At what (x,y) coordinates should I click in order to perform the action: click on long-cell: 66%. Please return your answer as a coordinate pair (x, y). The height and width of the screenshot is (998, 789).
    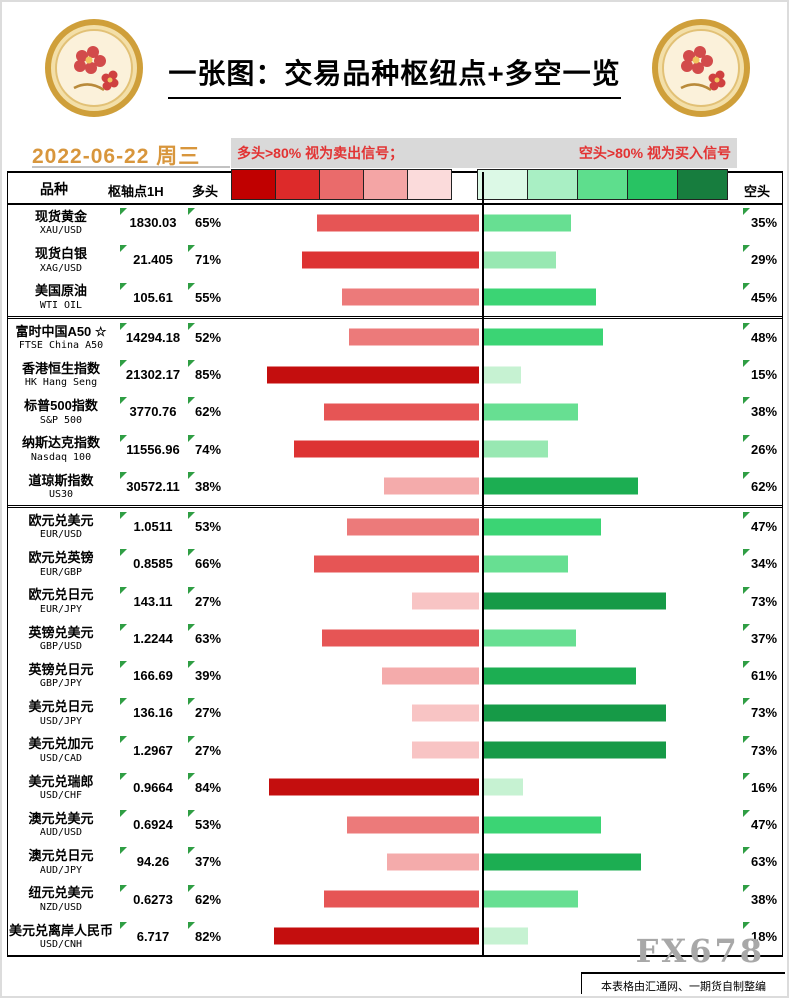
    Looking at the image, I should click on (208, 563).